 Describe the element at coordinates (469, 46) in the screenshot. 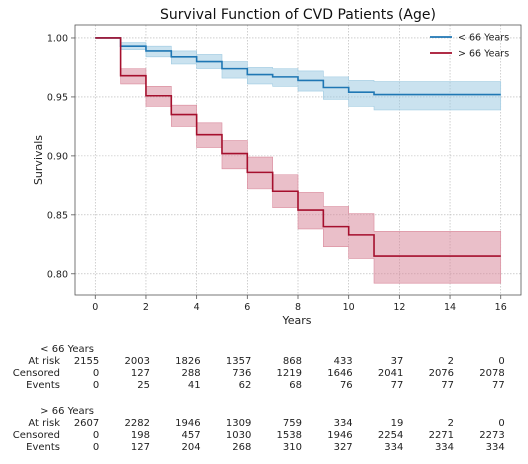

I see `legend: < 66 Years > 66 Years` at that location.